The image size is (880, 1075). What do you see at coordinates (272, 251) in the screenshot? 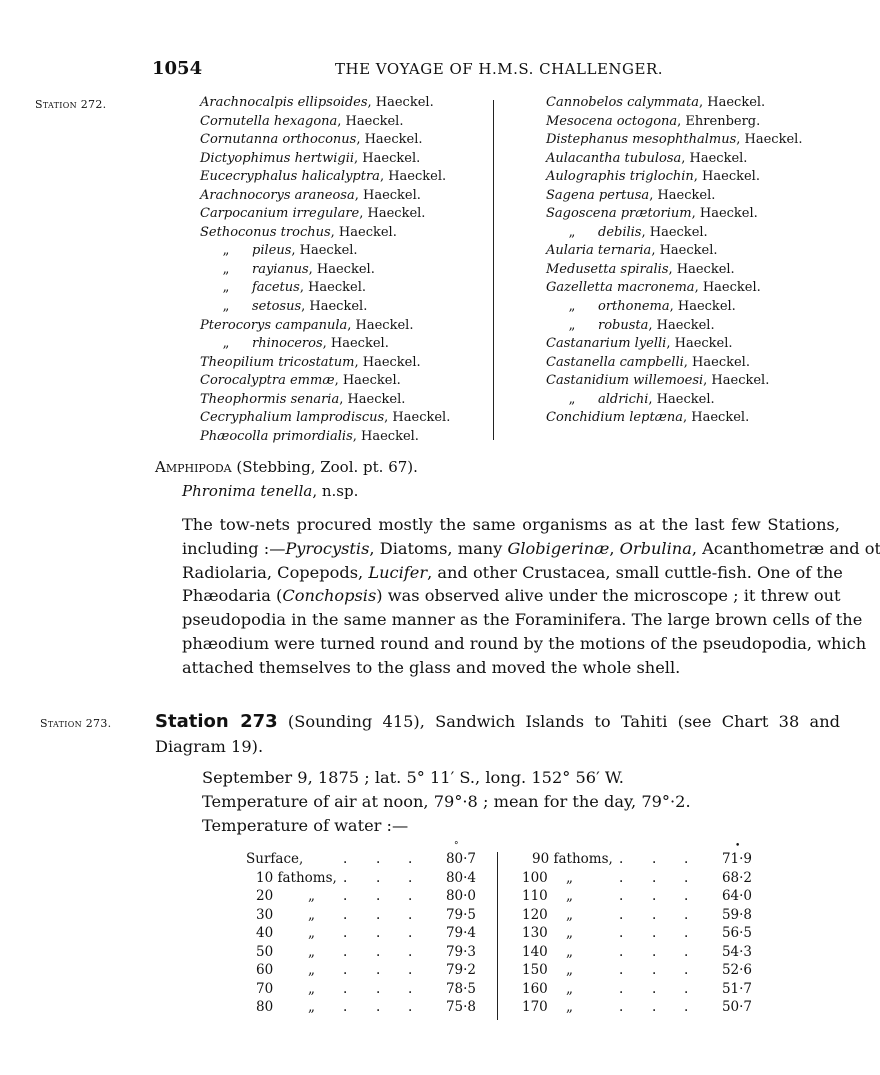
I see `species-name: pileus` at bounding box center [272, 251].